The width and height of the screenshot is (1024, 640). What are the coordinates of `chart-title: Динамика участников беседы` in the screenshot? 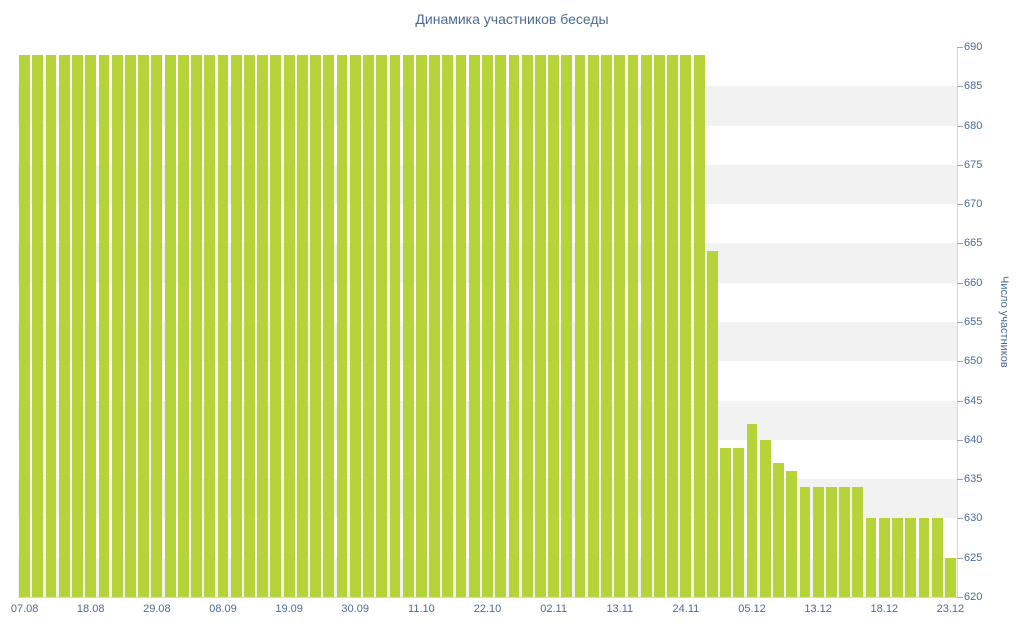 It's located at (512, 19).